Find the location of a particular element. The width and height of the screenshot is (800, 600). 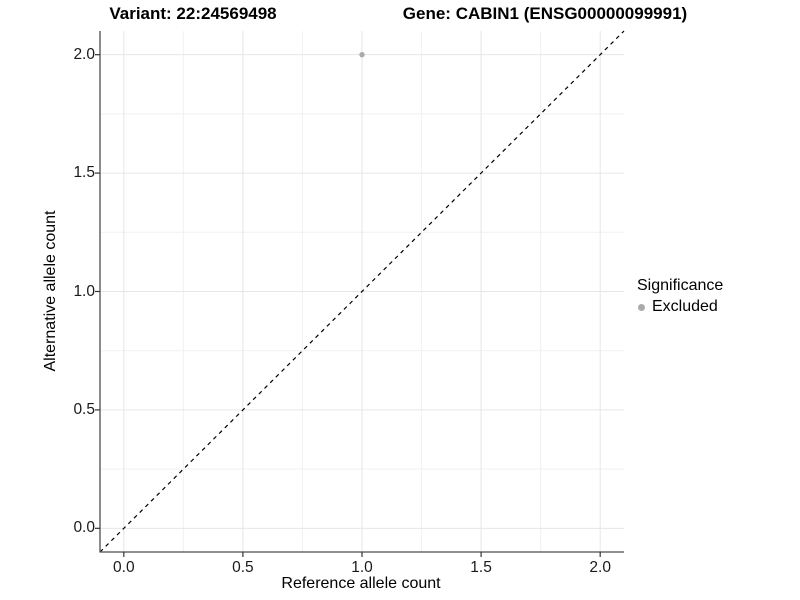

legend: Significance Excluded is located at coordinates (680, 296).